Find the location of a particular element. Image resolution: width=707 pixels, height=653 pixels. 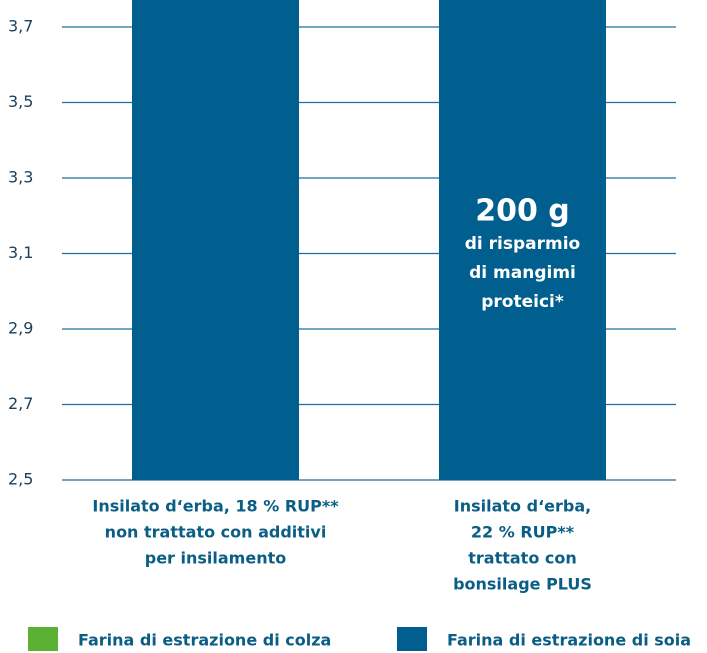

y-tick-label: 2,9 is located at coordinates (20, 328).